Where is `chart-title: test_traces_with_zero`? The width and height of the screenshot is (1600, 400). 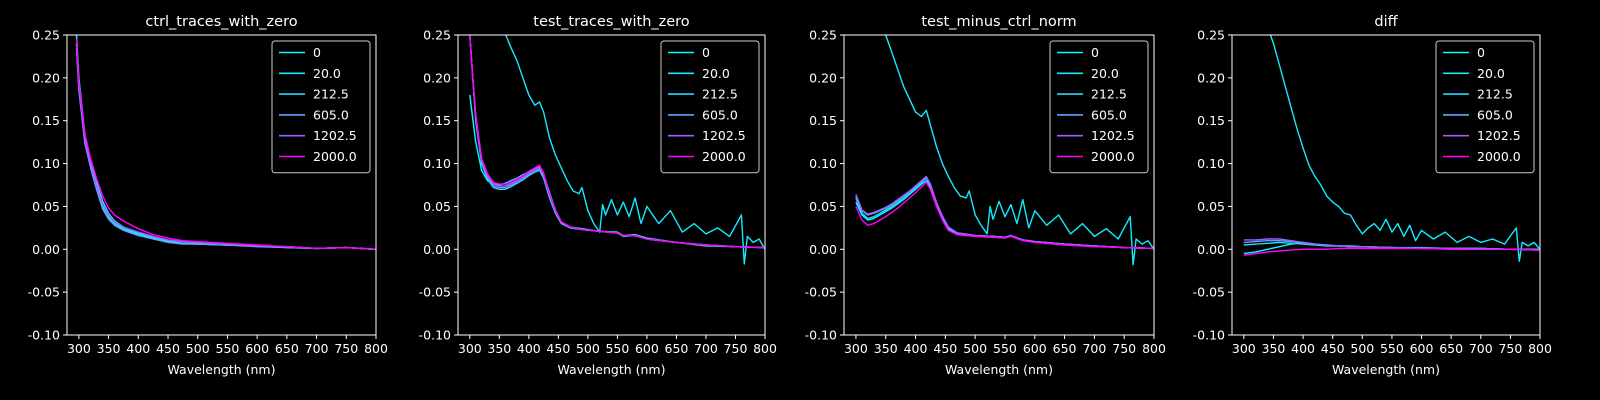
chart-title: test_traces_with_zero is located at coordinates (611, 22).